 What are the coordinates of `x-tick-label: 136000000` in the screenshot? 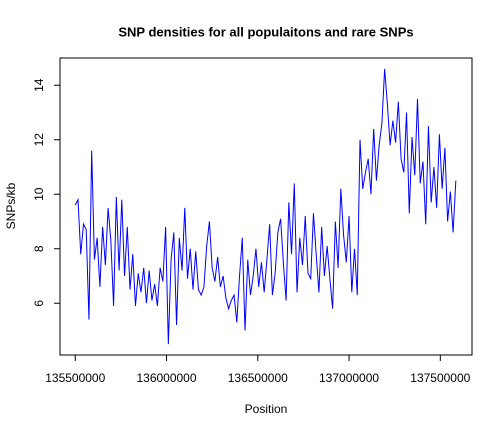 It's located at (166, 378).